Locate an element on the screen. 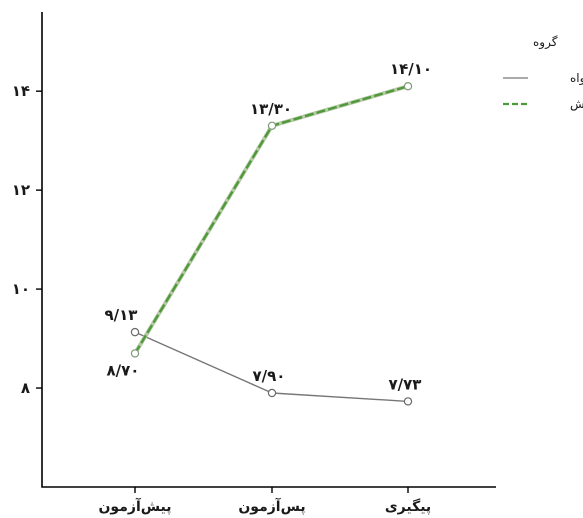  data-label: ۹/۱۳ is located at coordinates (121, 315).